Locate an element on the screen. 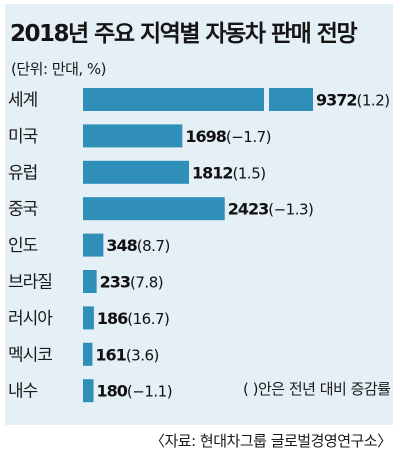 Image resolution: width=400 pixels, height=451 pixels. source-label: 〈자료: 현대차그룹 글로벌경영연구소〉 is located at coordinates (271, 441).